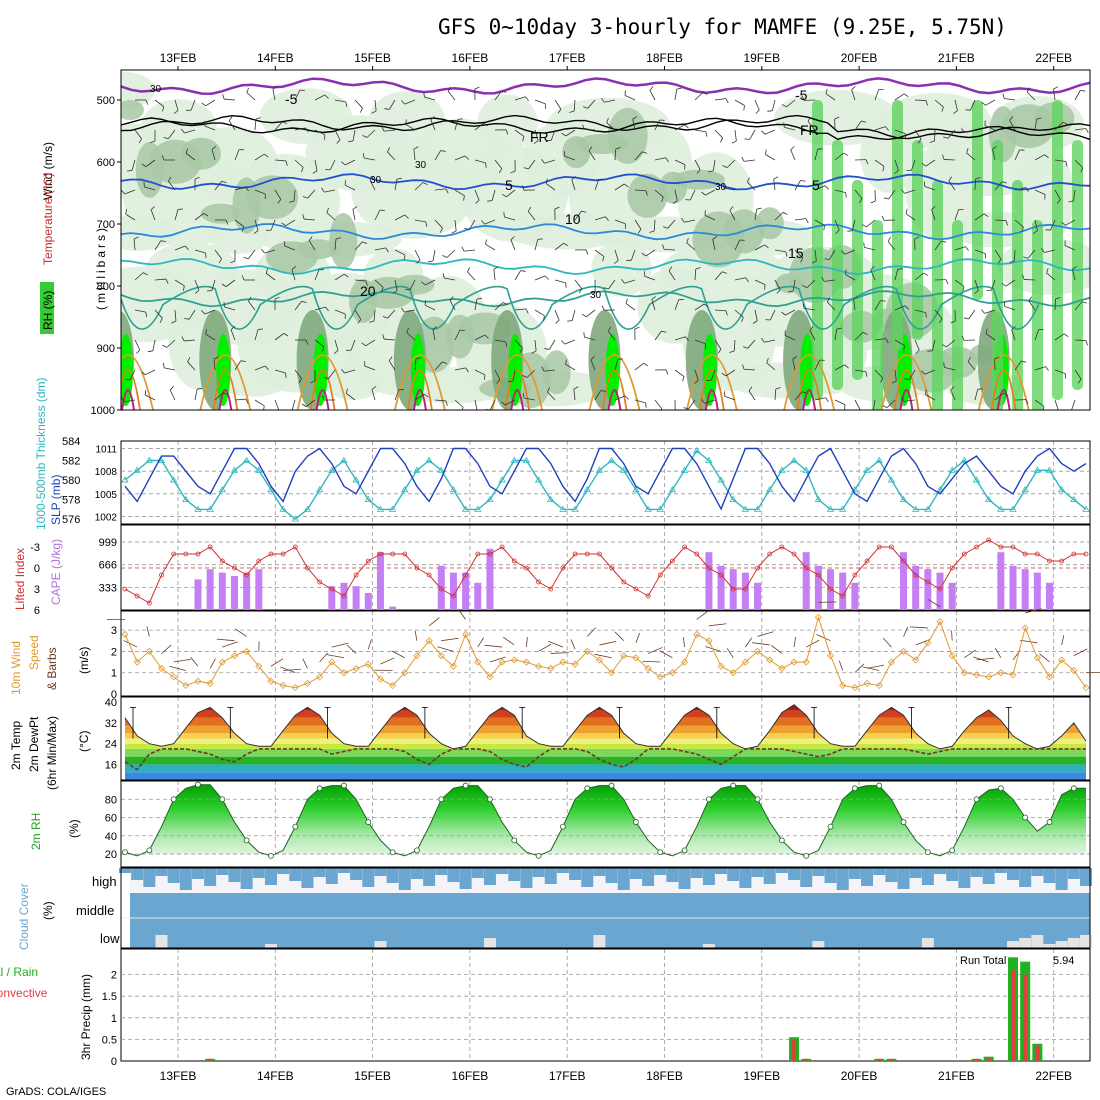 Image resolution: width=1100 pixels, height=1100 pixels. I want to click on cloud-low-gap, so click(1086, 941).